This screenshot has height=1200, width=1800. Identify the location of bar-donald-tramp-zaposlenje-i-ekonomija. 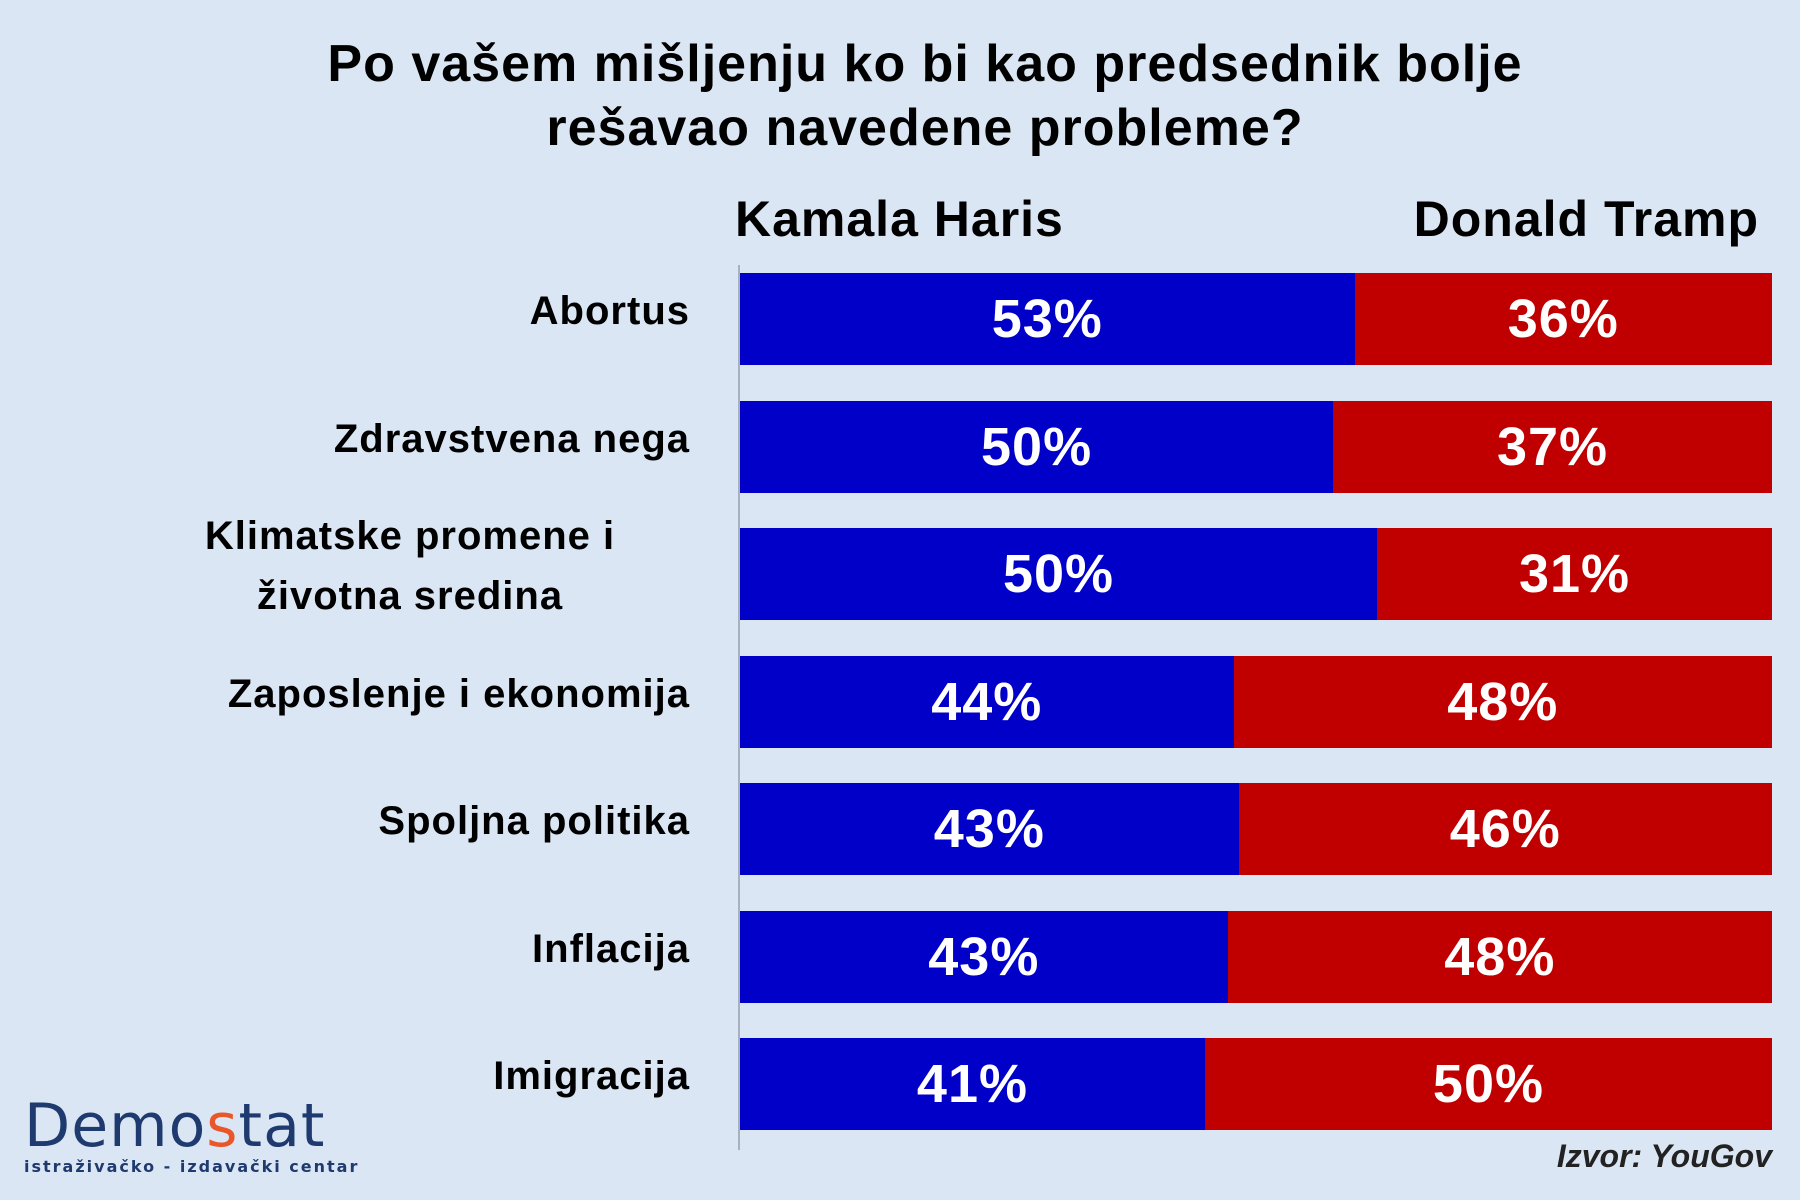
(1502, 701).